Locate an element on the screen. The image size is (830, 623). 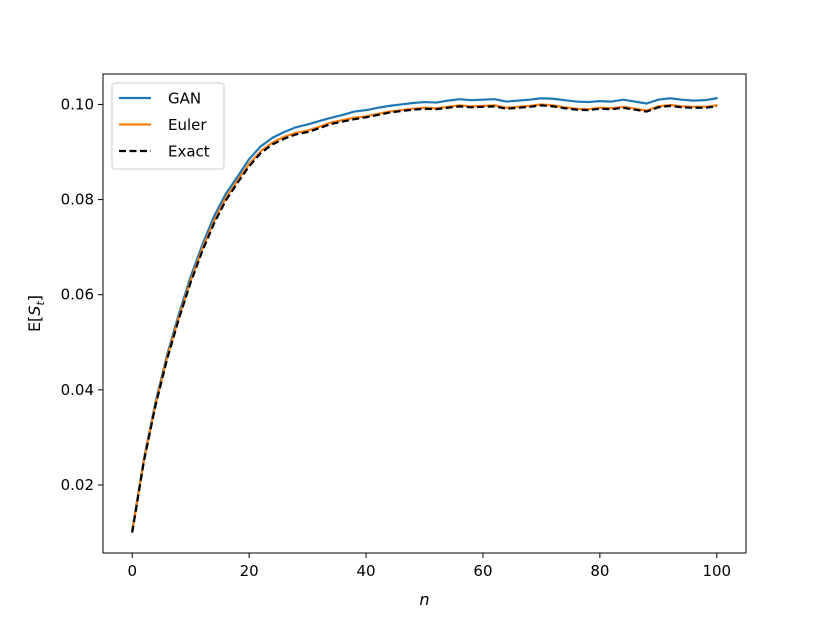
x-tick-label: 80 is located at coordinates (599, 571).